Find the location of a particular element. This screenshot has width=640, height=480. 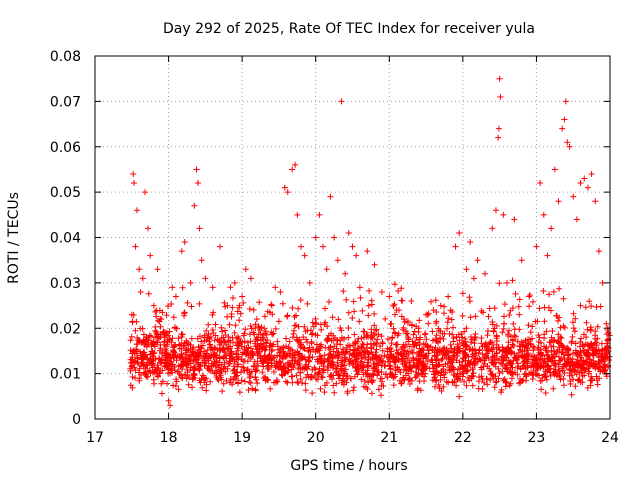

x-tick-label: 21 is located at coordinates (389, 438).